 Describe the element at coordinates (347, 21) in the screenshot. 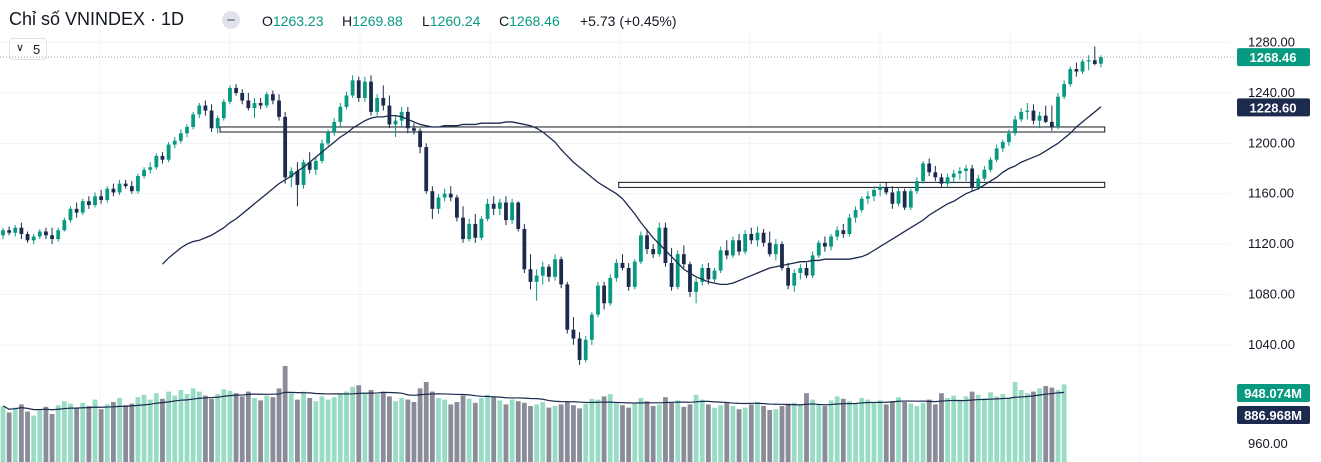

I see `high-label: H` at that location.